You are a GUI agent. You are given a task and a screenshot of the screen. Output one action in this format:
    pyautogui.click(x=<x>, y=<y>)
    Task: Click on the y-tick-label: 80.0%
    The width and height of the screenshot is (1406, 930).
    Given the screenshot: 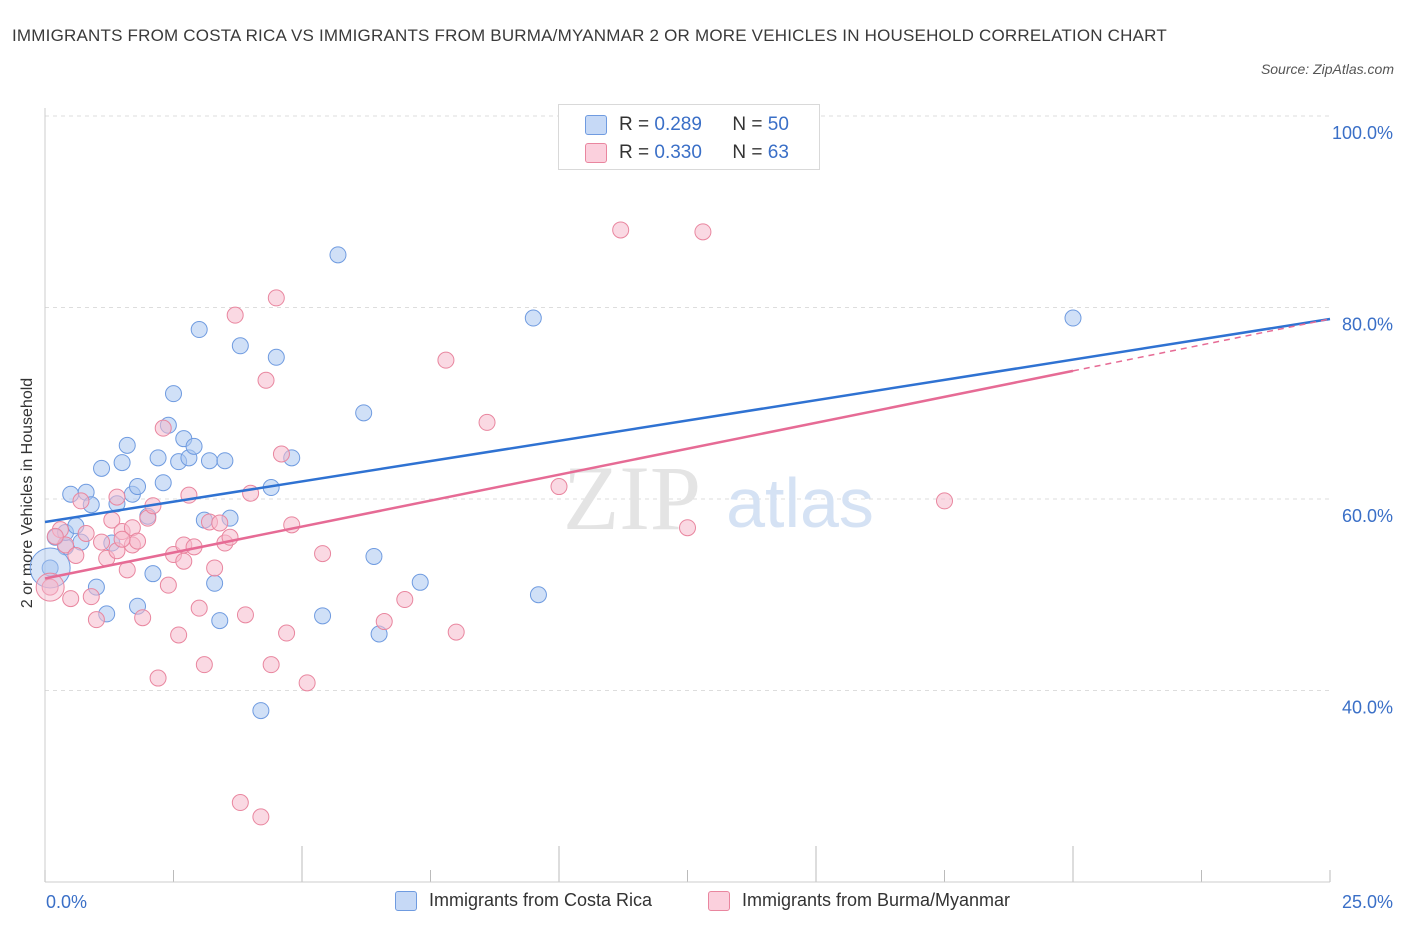 What is the action you would take?
    pyautogui.click(x=1367, y=325)
    